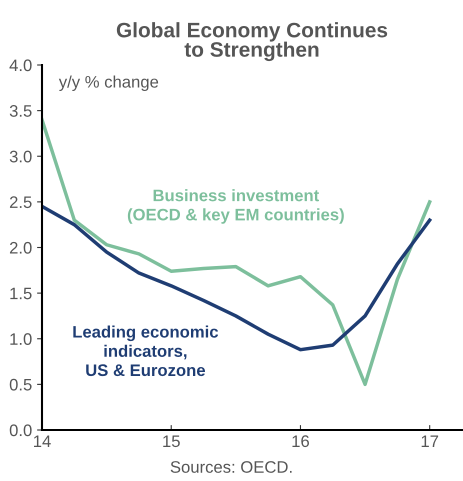  Describe the element at coordinates (21, 248) in the screenshot. I see `y-tick-label: 2.0` at that location.